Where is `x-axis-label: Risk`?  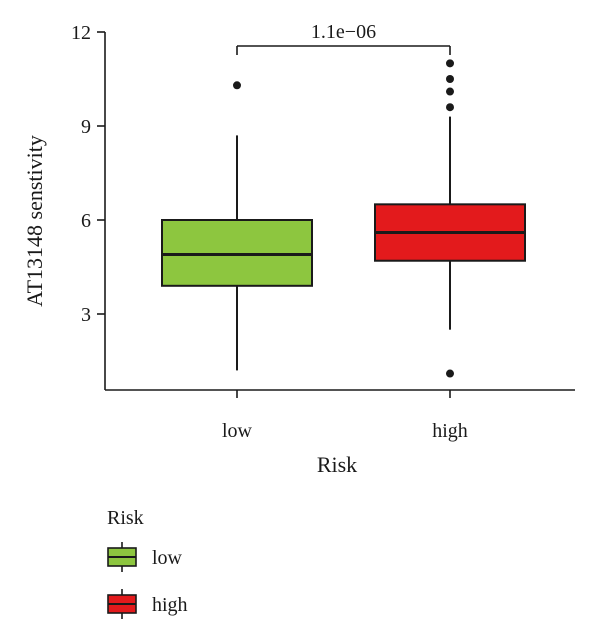 x-axis-label: Risk is located at coordinates (337, 464).